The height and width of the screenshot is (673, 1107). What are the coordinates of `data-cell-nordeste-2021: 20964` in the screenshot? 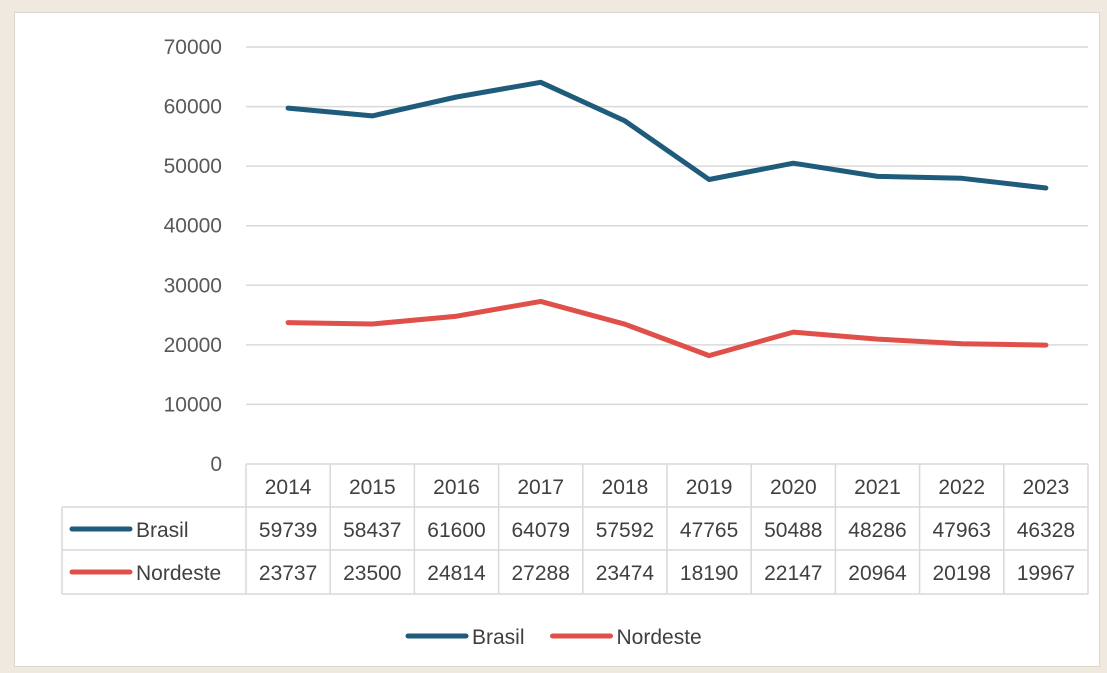 It's located at (877, 573).